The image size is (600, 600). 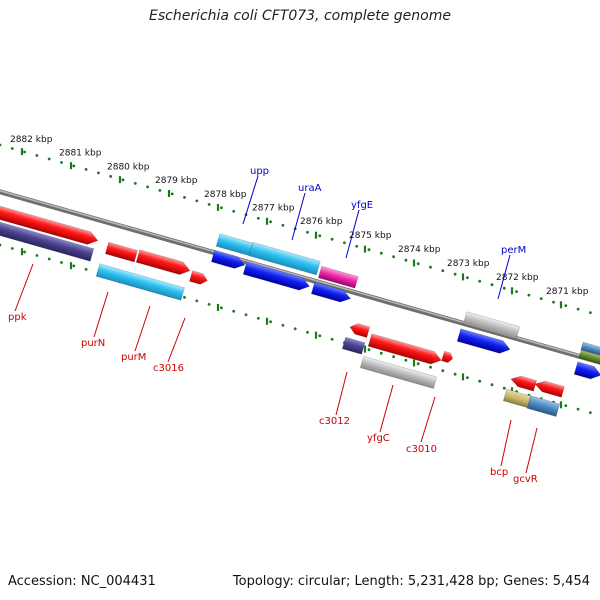 I want to click on gene-ppk-a, so click(x=50, y=225).